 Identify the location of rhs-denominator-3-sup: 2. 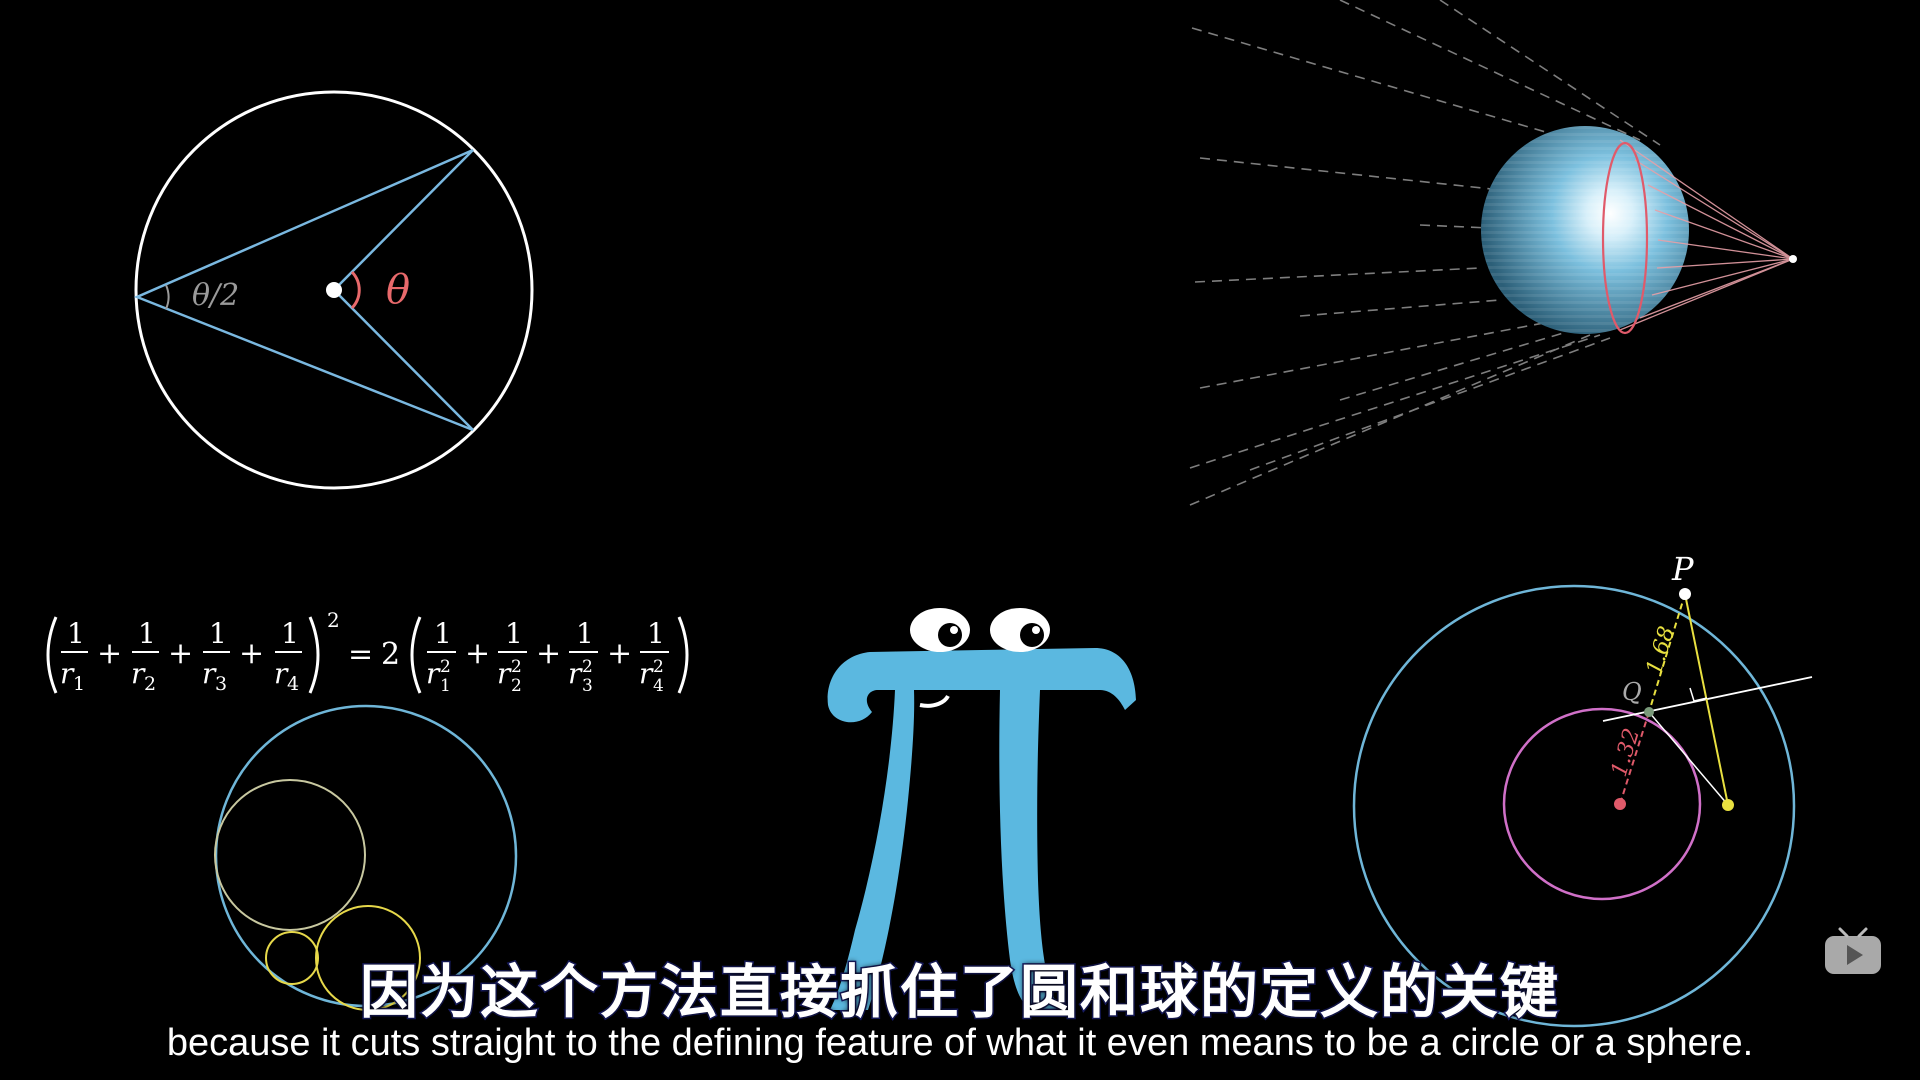
(587, 667).